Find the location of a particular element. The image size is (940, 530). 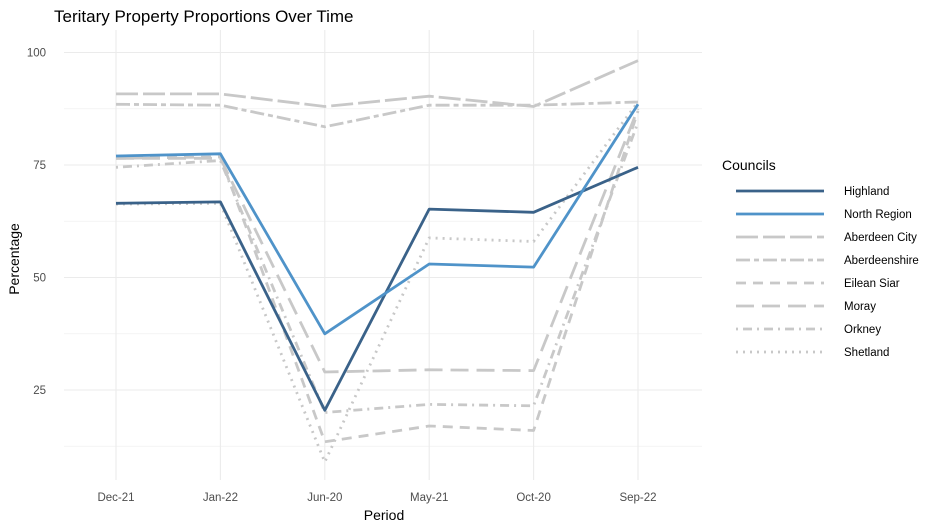

x-axis-ticks: Dec-21 Jan-22 Jun-20 May-21 Oct-20 Sep-22 is located at coordinates (376, 498).